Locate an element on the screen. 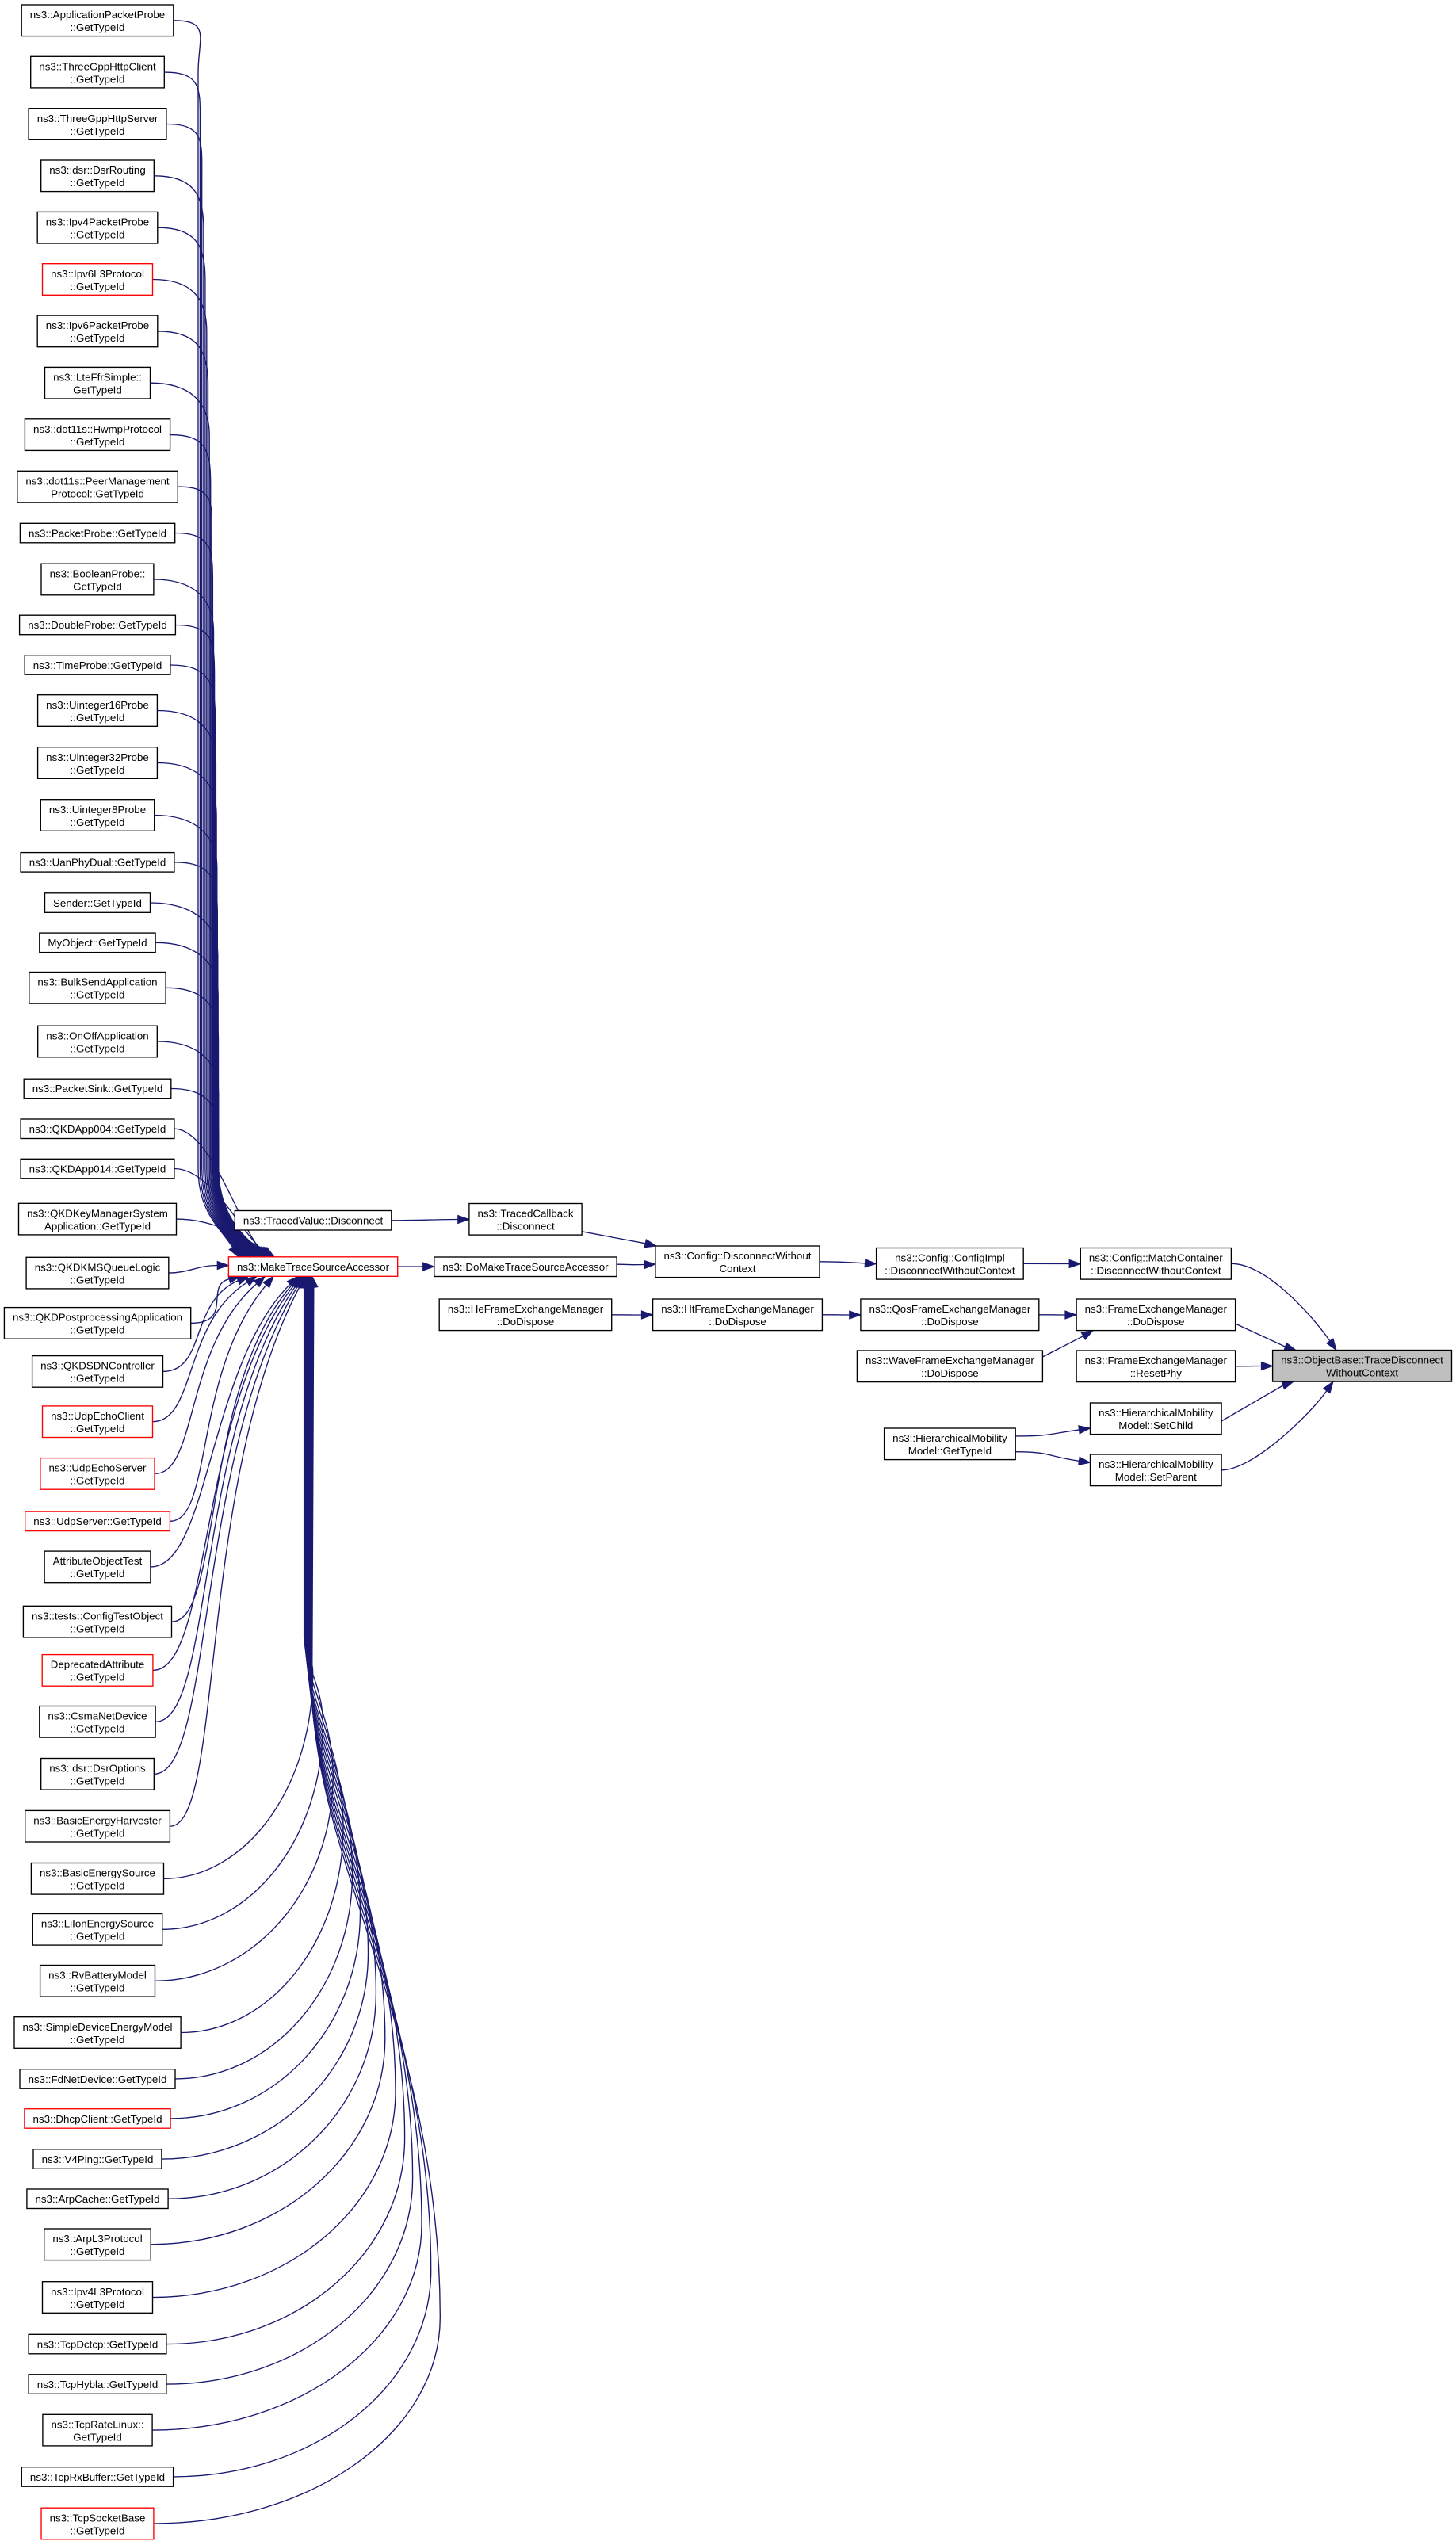 This screenshot has height=2545, width=1456. svg-text: ns3::BasicEnergySource is located at coordinates (97, 1873).